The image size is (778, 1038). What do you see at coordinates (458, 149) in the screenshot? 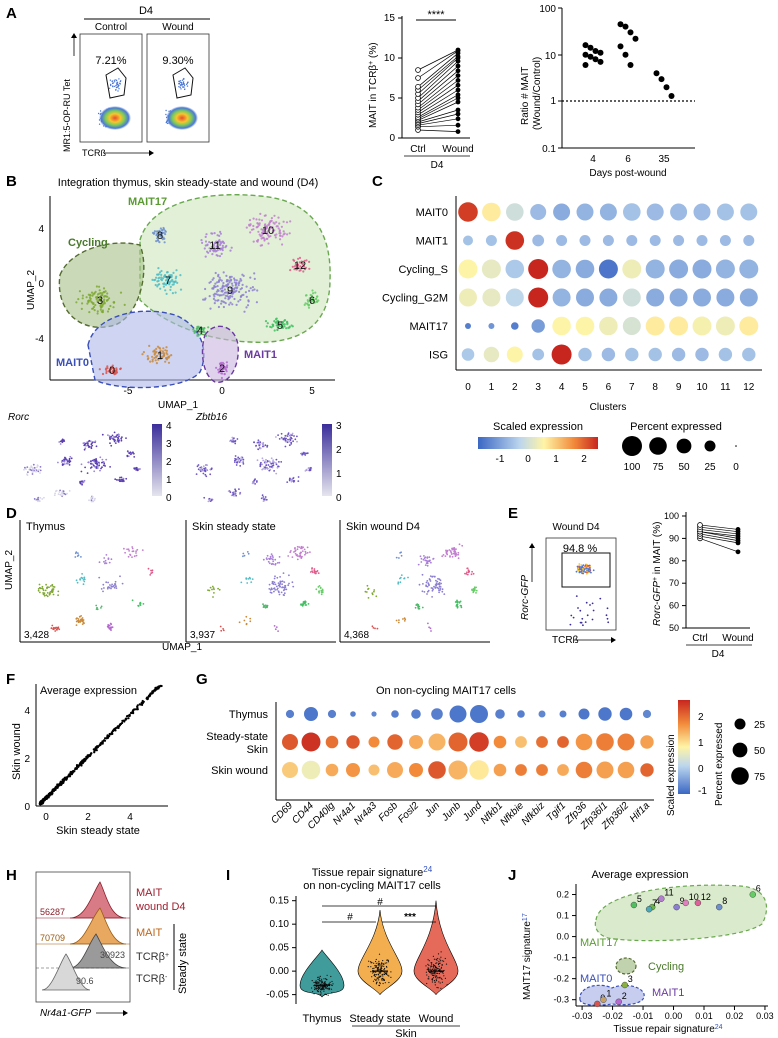
I see `mait-pct-group-wound: Wound` at bounding box center [458, 149].